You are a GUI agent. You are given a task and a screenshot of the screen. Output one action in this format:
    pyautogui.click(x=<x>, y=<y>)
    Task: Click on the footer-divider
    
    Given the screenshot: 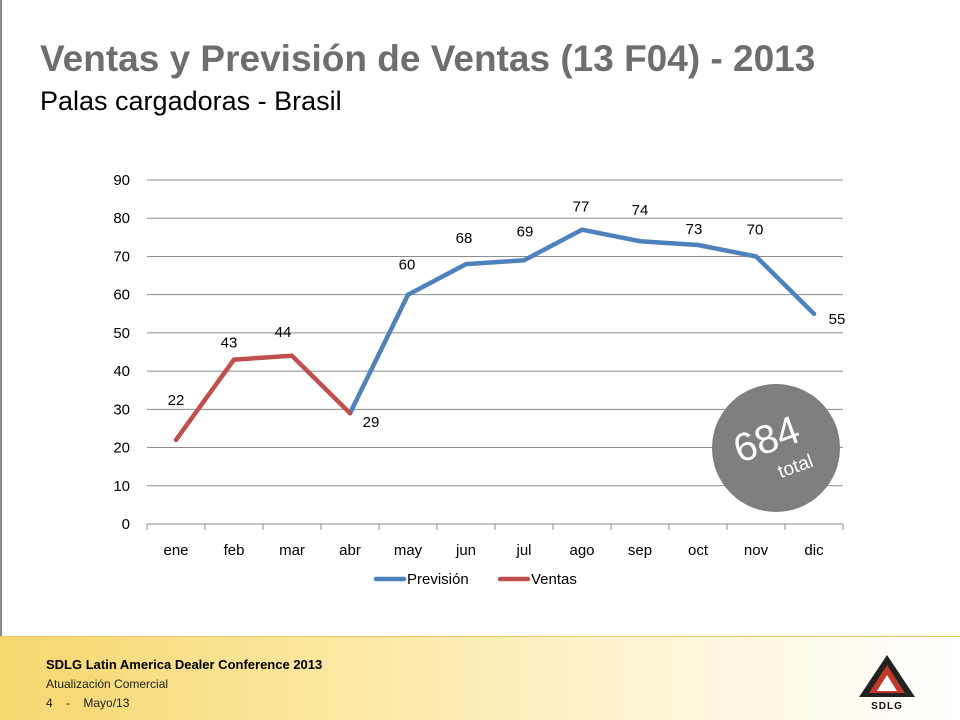 What is the action you would take?
    pyautogui.click(x=480, y=636)
    